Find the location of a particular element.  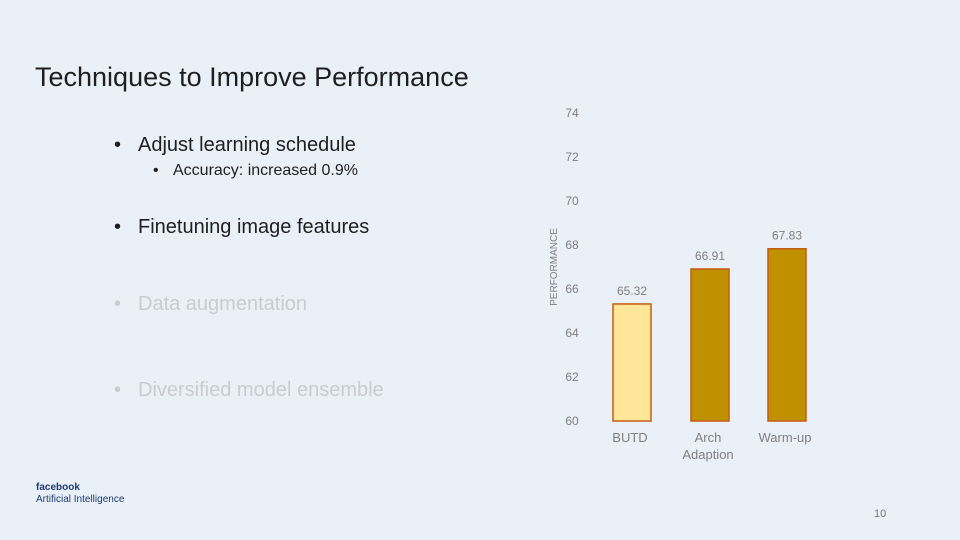

x-category-label: BUTD is located at coordinates (629, 437).